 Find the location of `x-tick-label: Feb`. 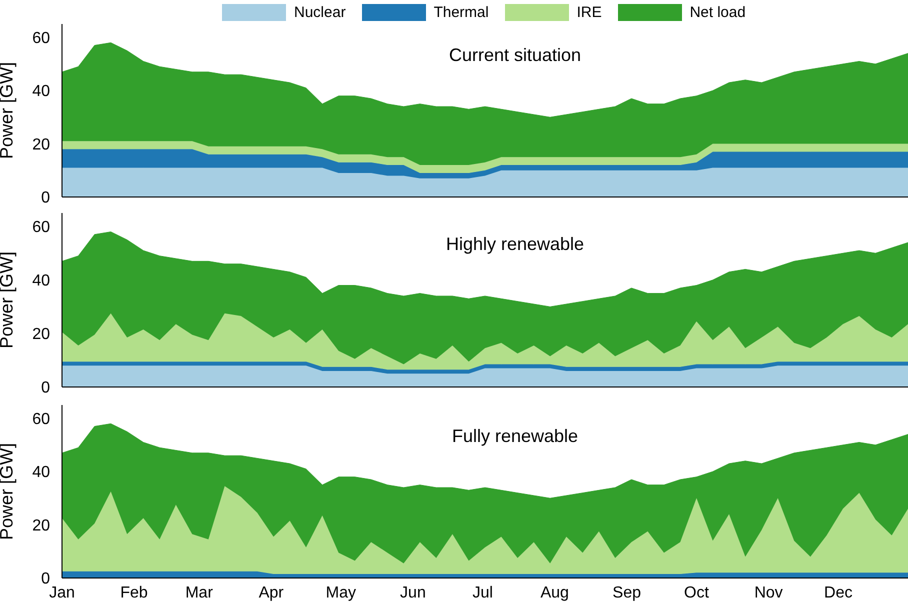

x-tick-label: Feb is located at coordinates (134, 593).